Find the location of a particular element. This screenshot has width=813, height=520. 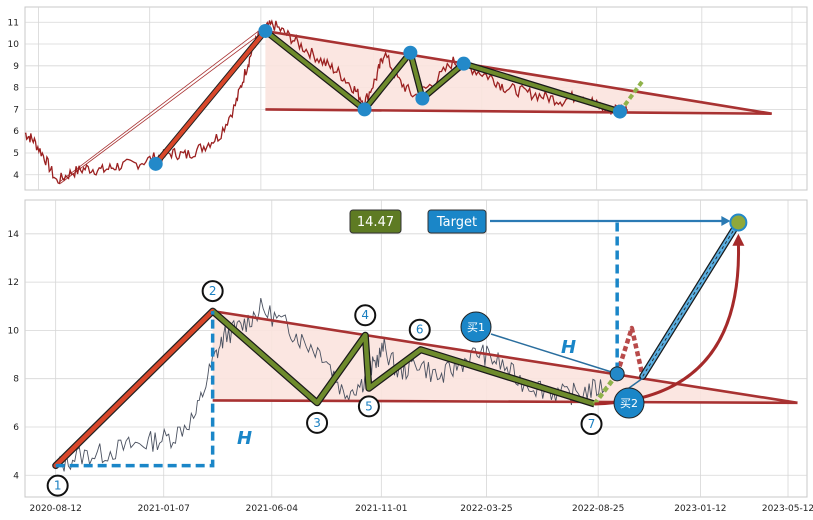

target-label-text: Target is located at coordinates (456, 222).